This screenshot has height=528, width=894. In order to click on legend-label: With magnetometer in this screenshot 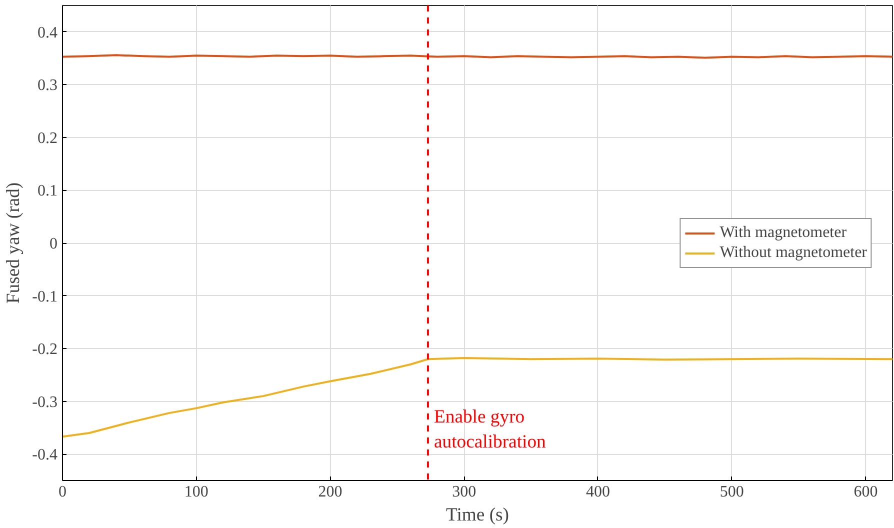, I will do `click(783, 233)`.